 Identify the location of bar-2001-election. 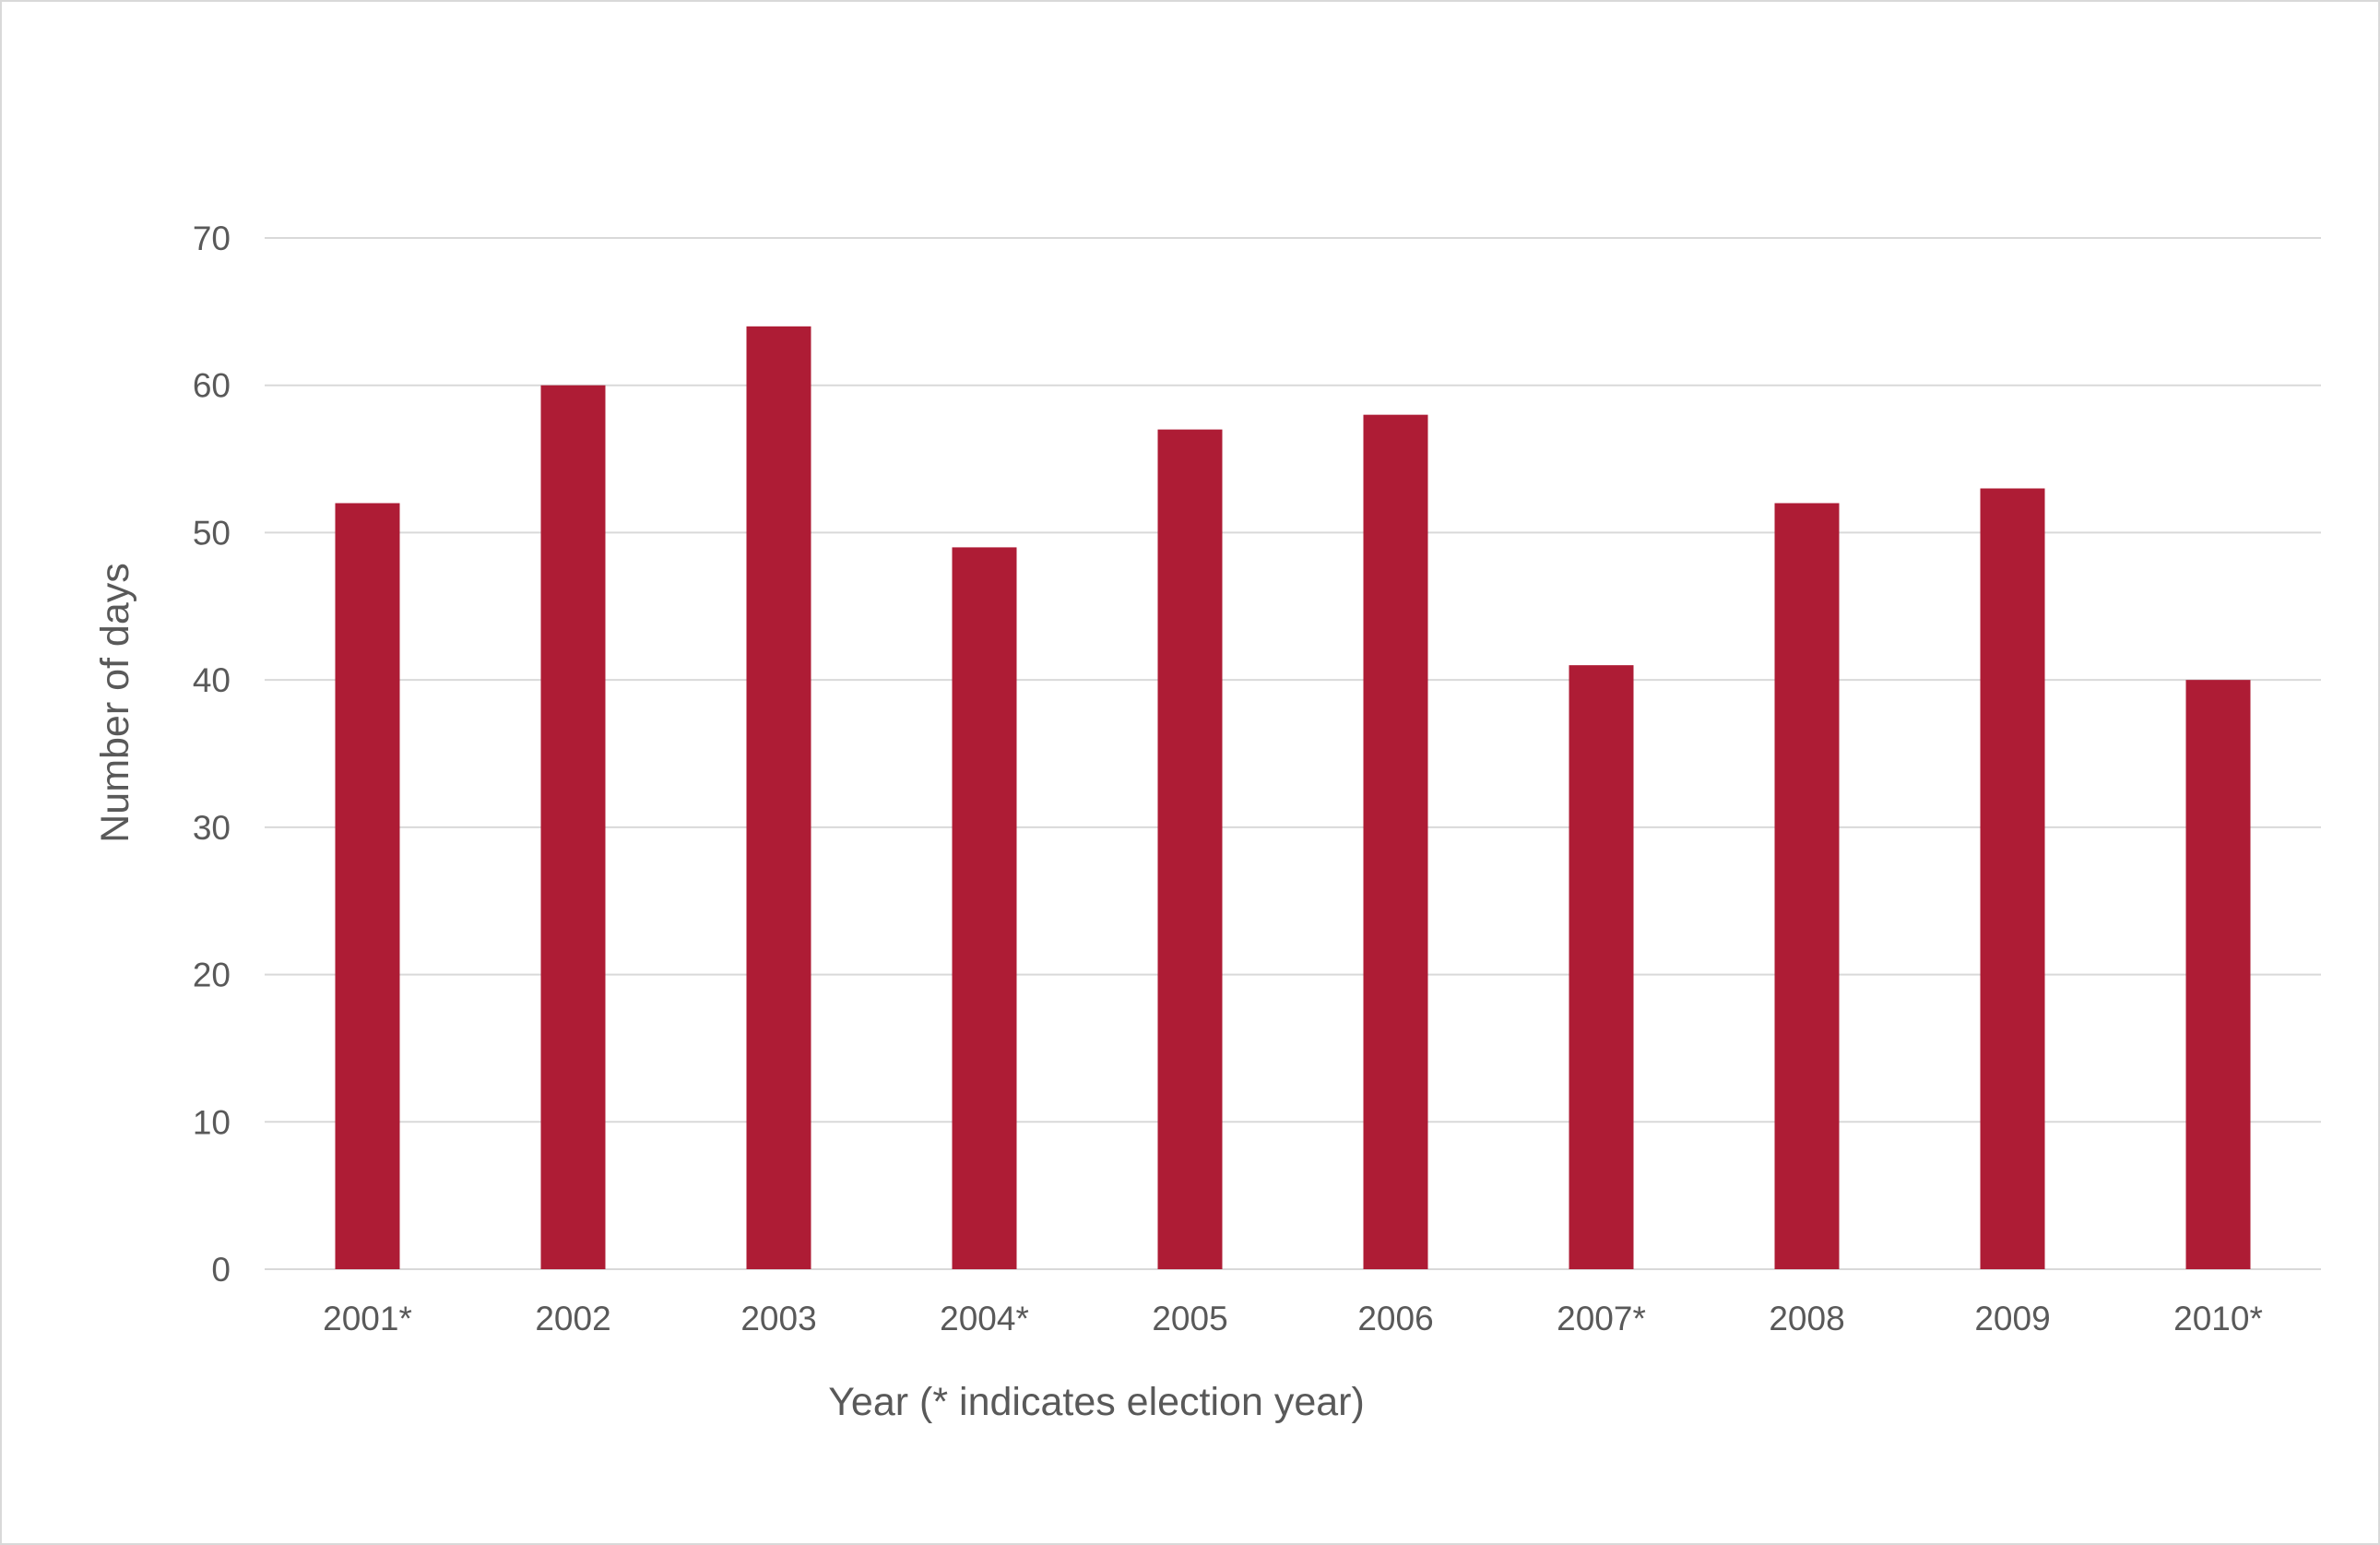
(367, 886).